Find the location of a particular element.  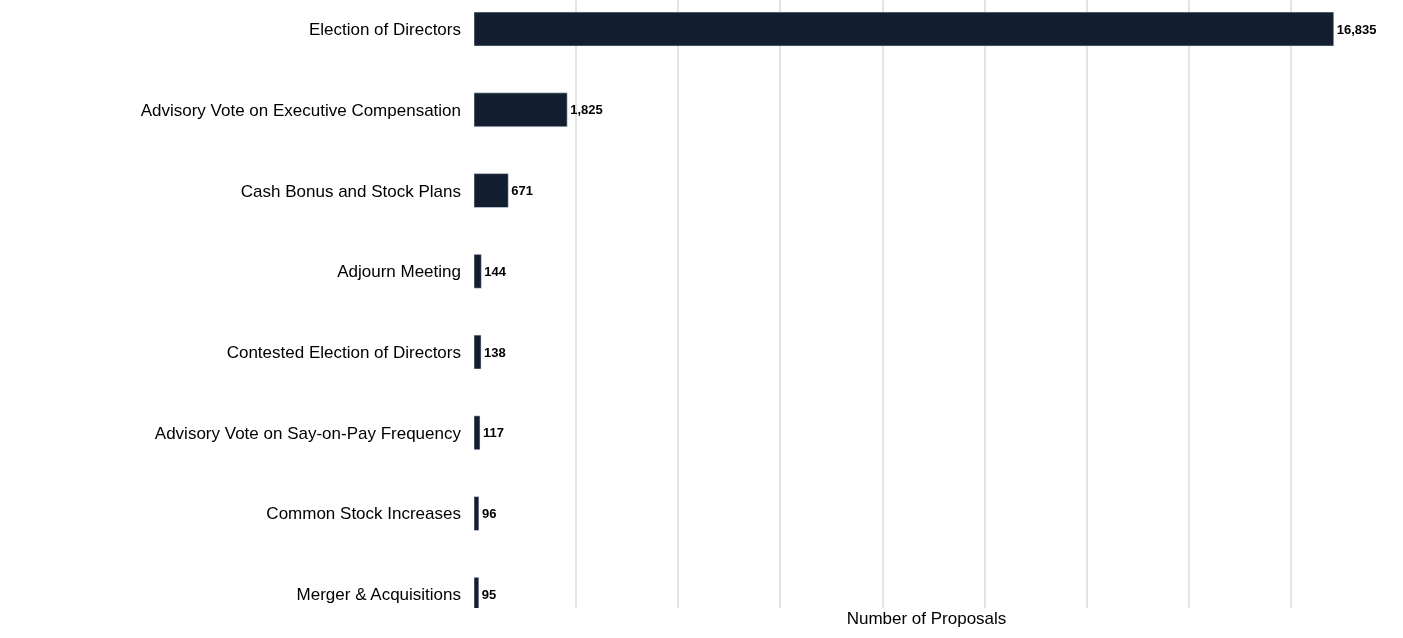

y-tick-label: Contested Election of Directors is located at coordinates (343, 352).